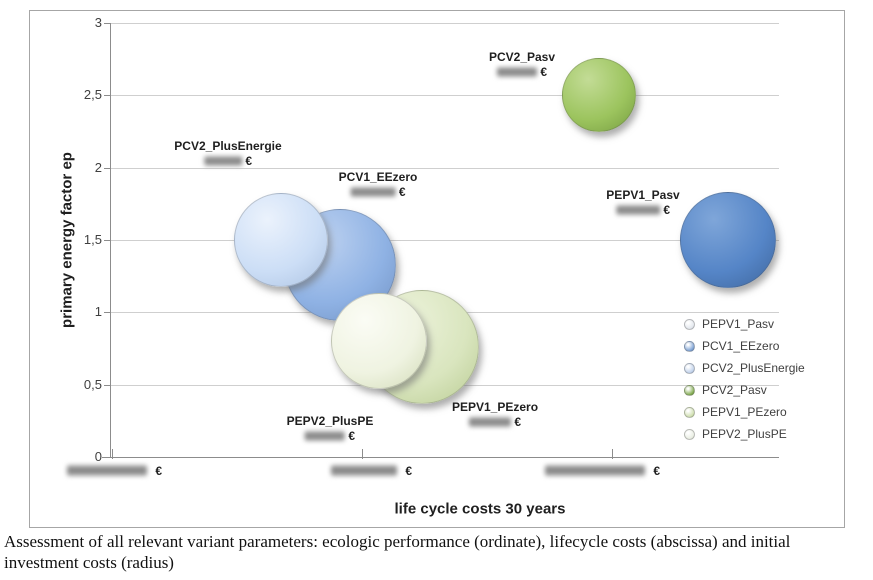 Image resolution: width=873 pixels, height=580 pixels. Describe the element at coordinates (228, 146) in the screenshot. I see `data-label-name: PCV2_PlusEnergie` at that location.